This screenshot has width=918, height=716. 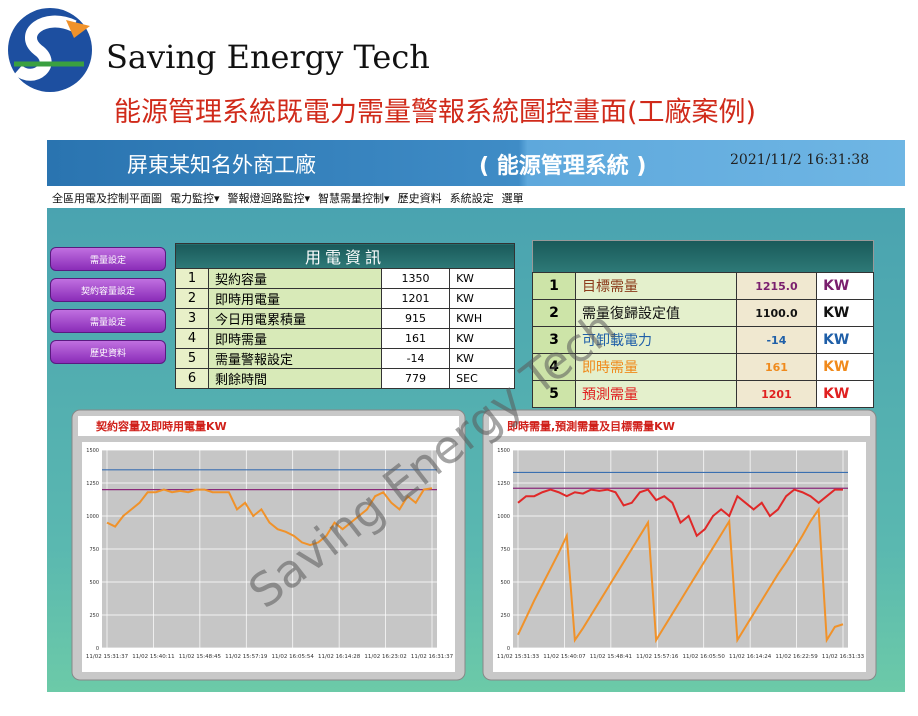 I want to click on table-row: 1 目標需量 1215.0 KW, so click(x=703, y=286).